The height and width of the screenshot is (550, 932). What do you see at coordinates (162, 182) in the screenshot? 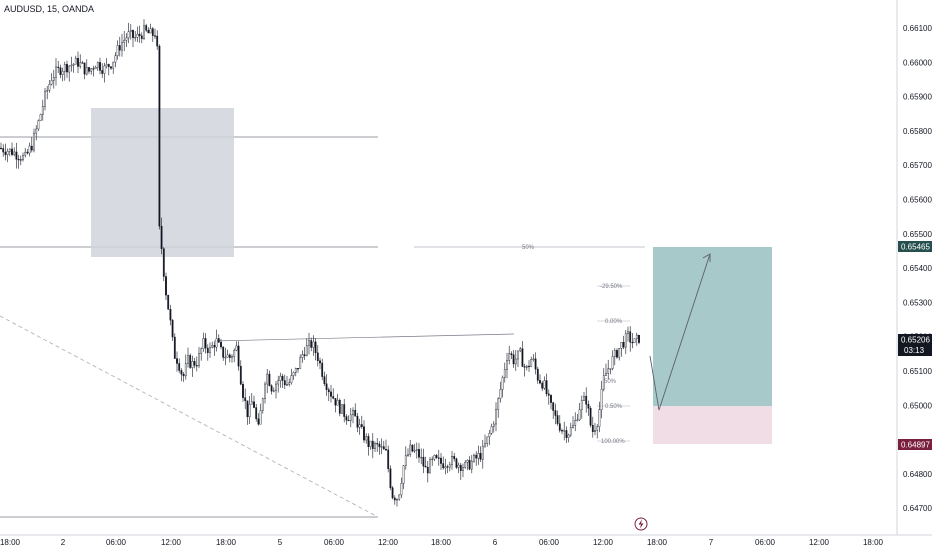
I see `supply-zone-box` at bounding box center [162, 182].